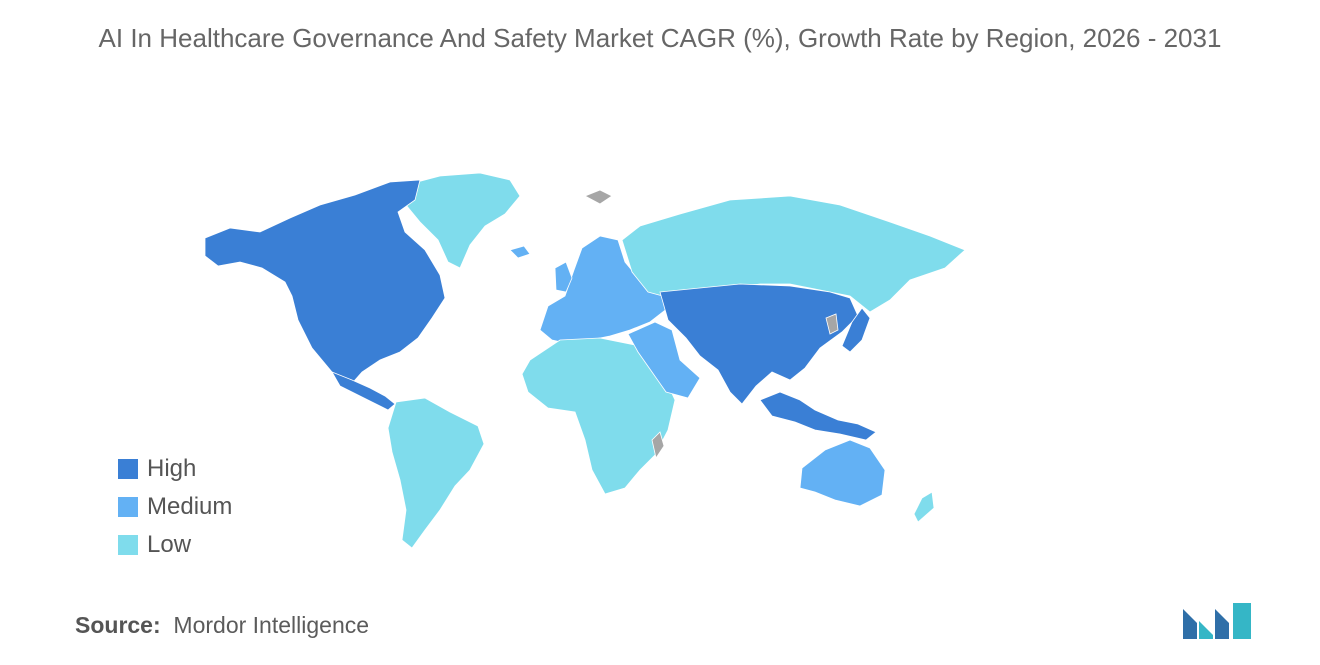  I want to click on legend-item-medium: Medium, so click(175, 507).